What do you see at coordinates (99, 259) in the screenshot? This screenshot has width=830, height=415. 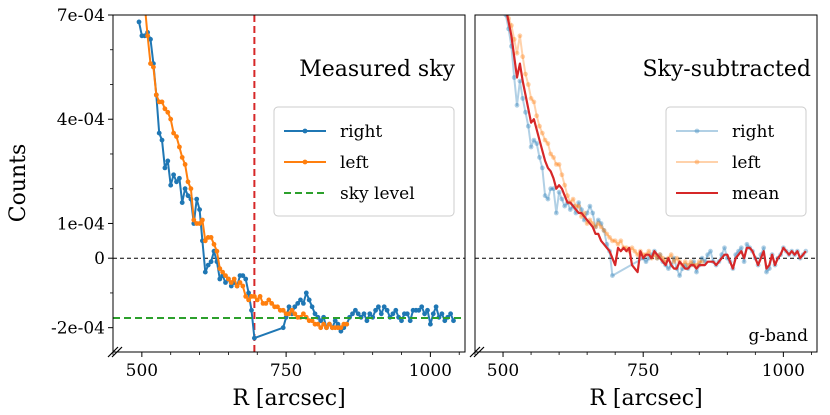 I see `y-tick-label: 0` at bounding box center [99, 259].